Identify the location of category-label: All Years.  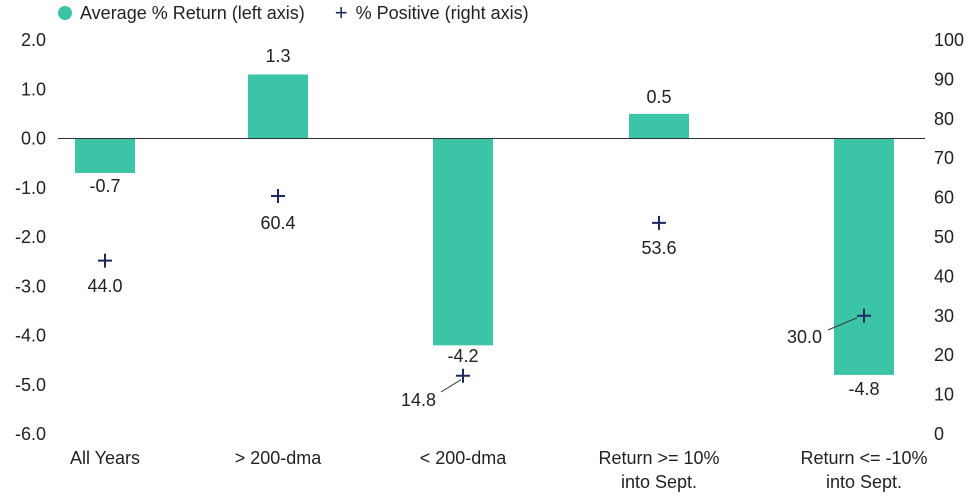
(105, 458).